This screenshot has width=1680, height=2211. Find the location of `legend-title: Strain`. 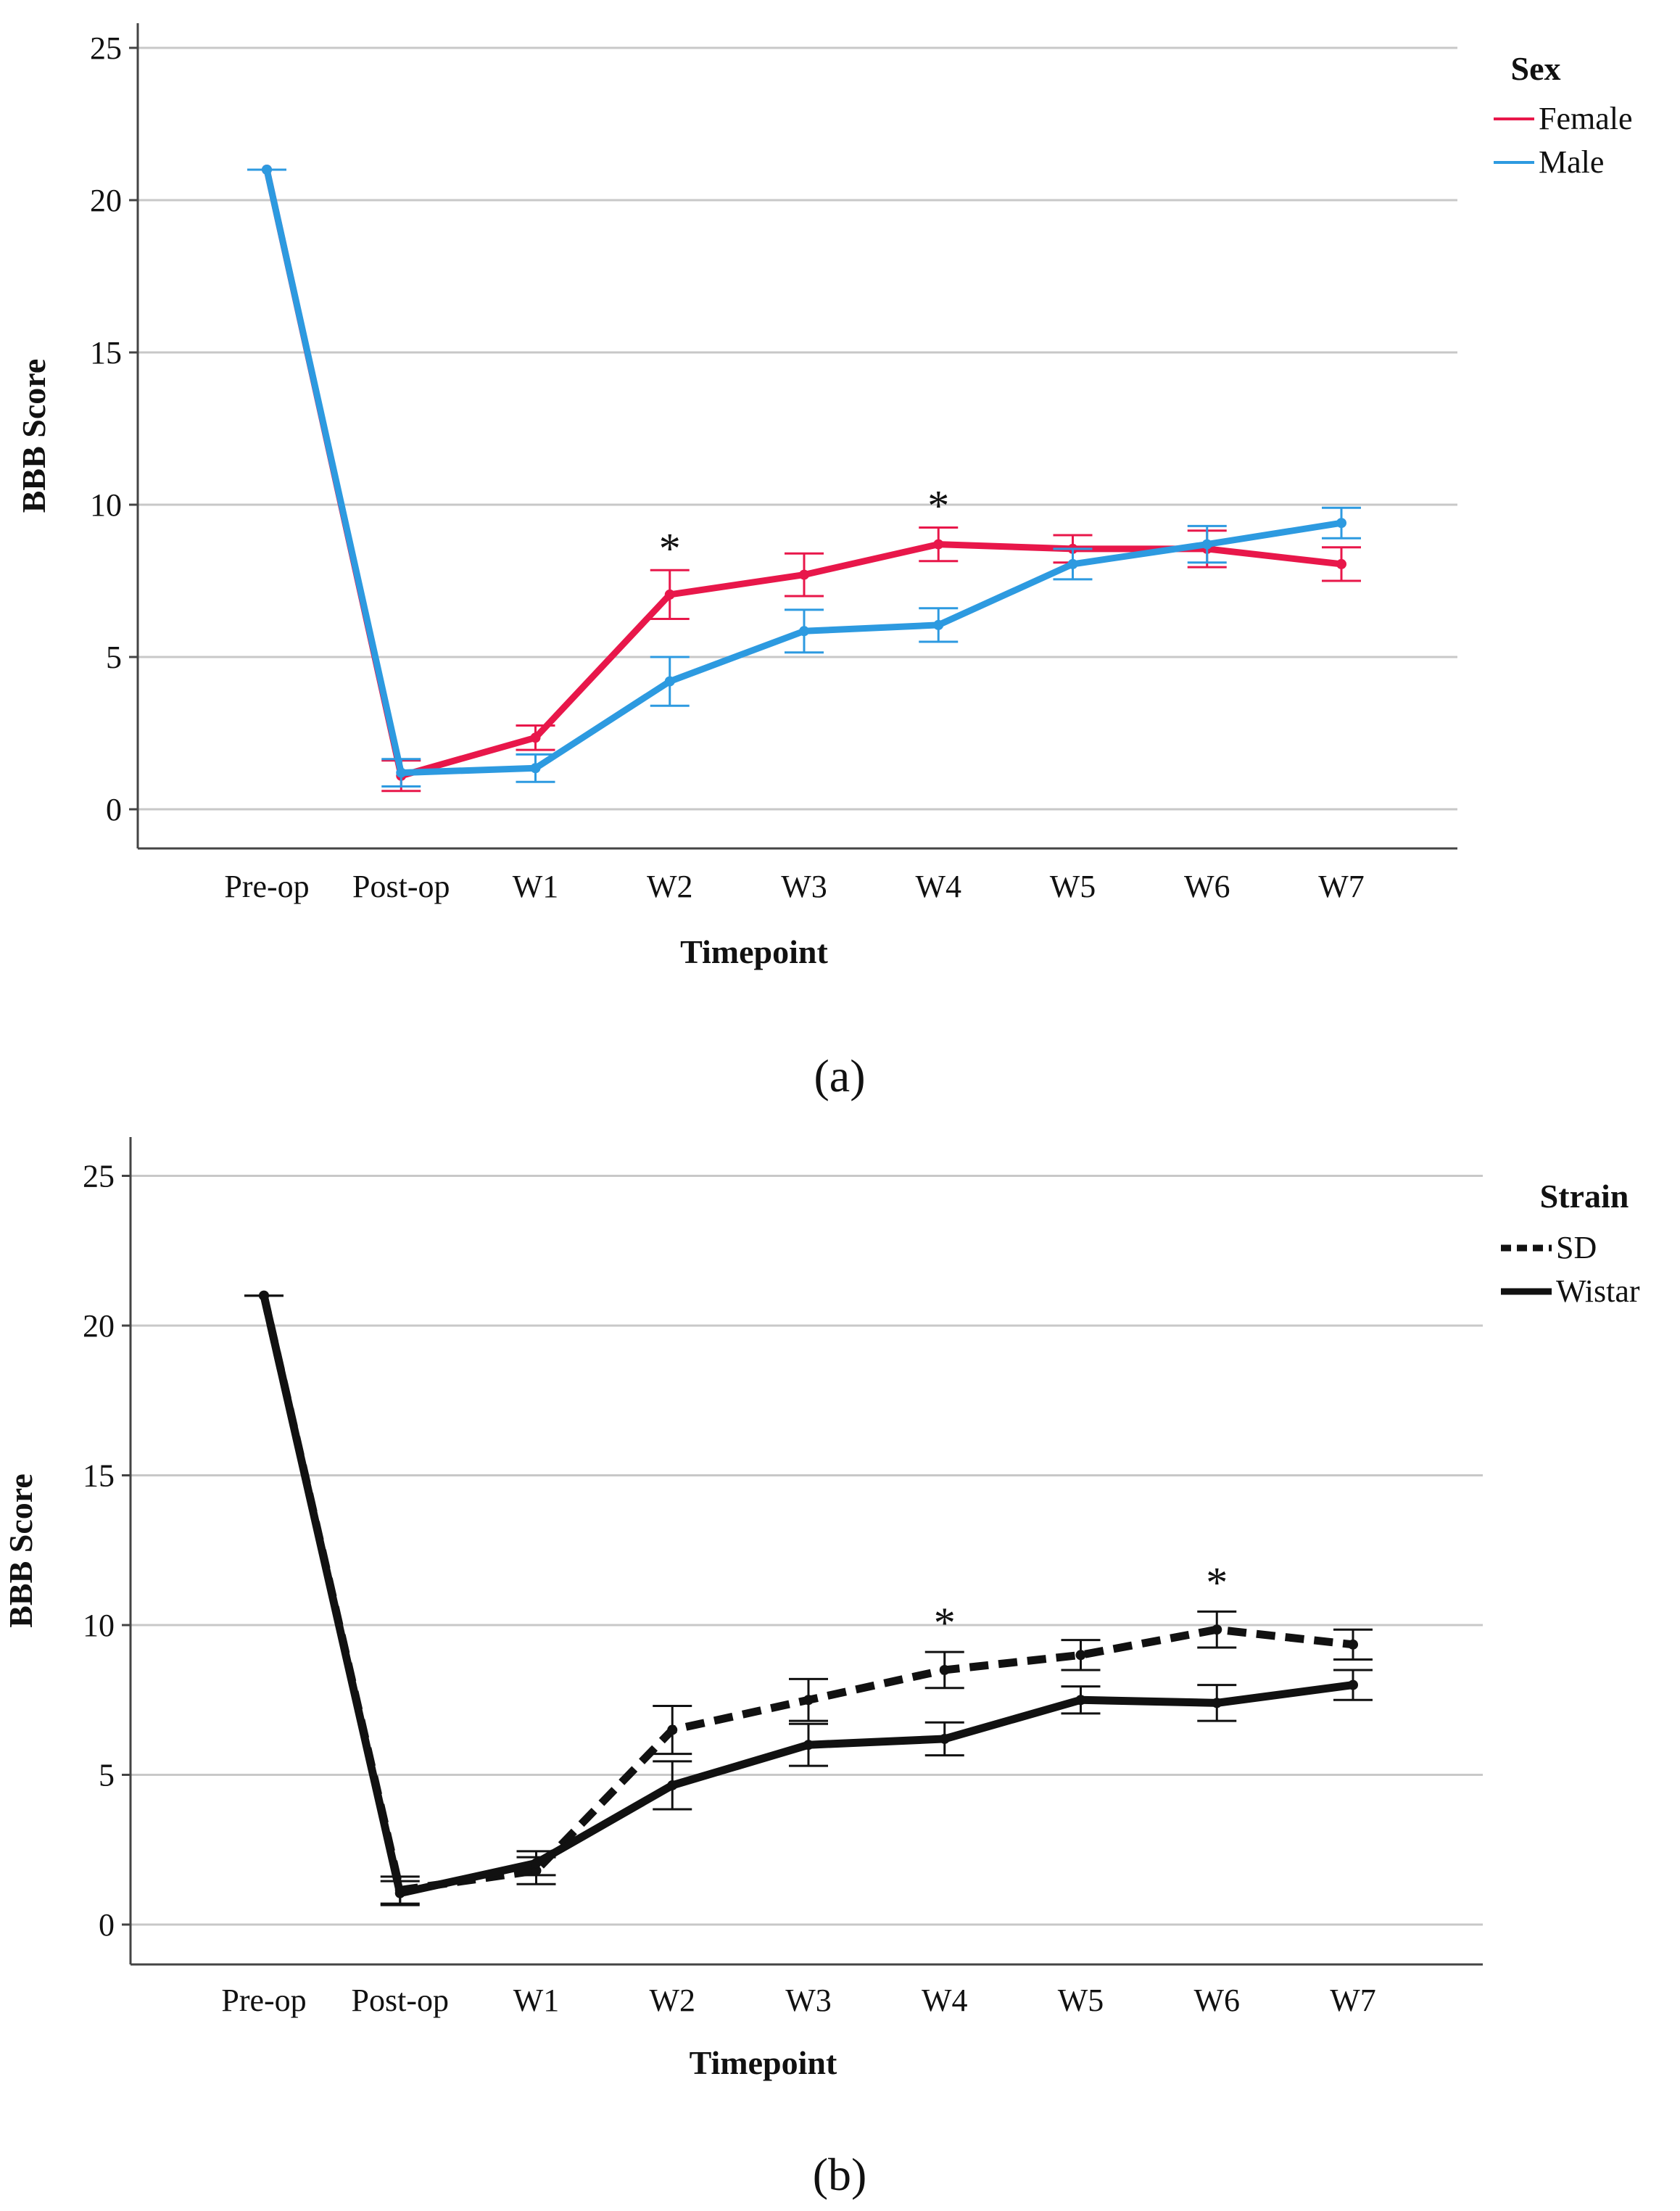

legend-title: Strain is located at coordinates (1584, 1196).